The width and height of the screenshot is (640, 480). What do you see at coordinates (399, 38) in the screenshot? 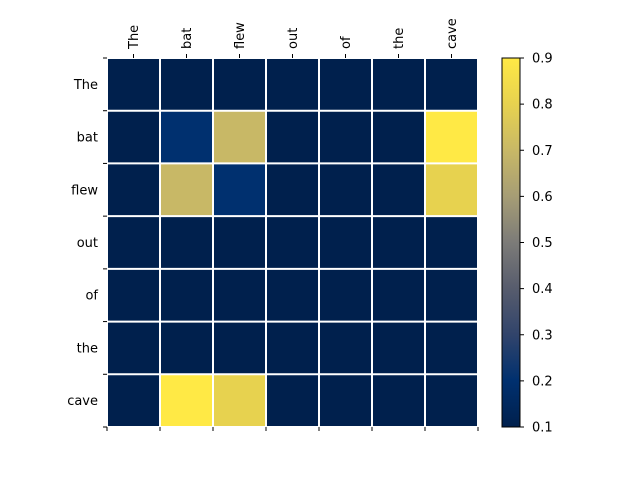
I see `x-tick-label-5: the` at bounding box center [399, 38].